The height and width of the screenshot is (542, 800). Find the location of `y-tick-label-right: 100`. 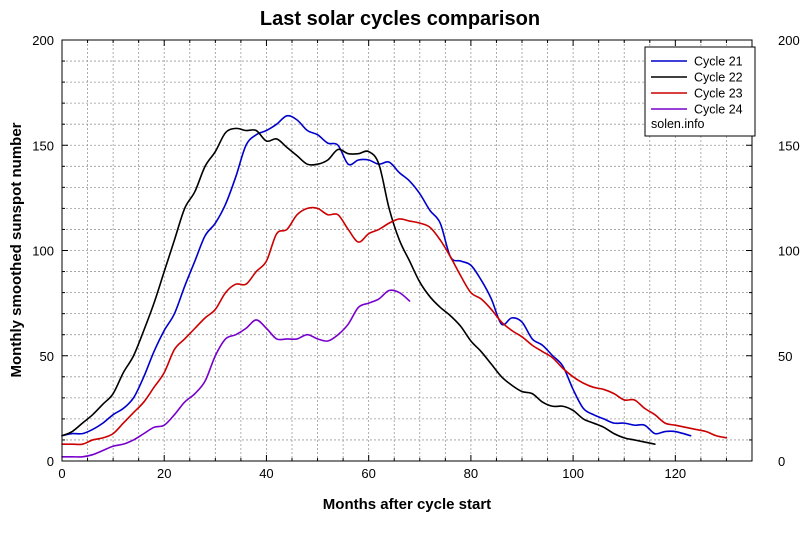

y-tick-label-right: 100 is located at coordinates (789, 251).